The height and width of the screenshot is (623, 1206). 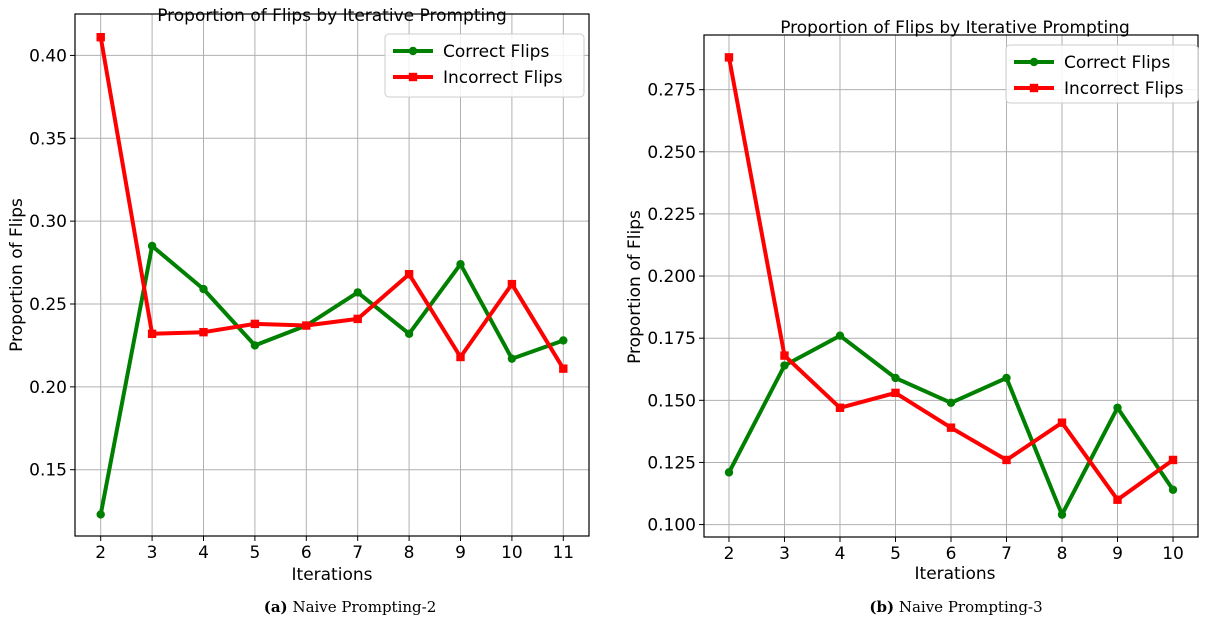 What do you see at coordinates (48, 388) in the screenshot?
I see `y-tick-label: 0.20` at bounding box center [48, 388].